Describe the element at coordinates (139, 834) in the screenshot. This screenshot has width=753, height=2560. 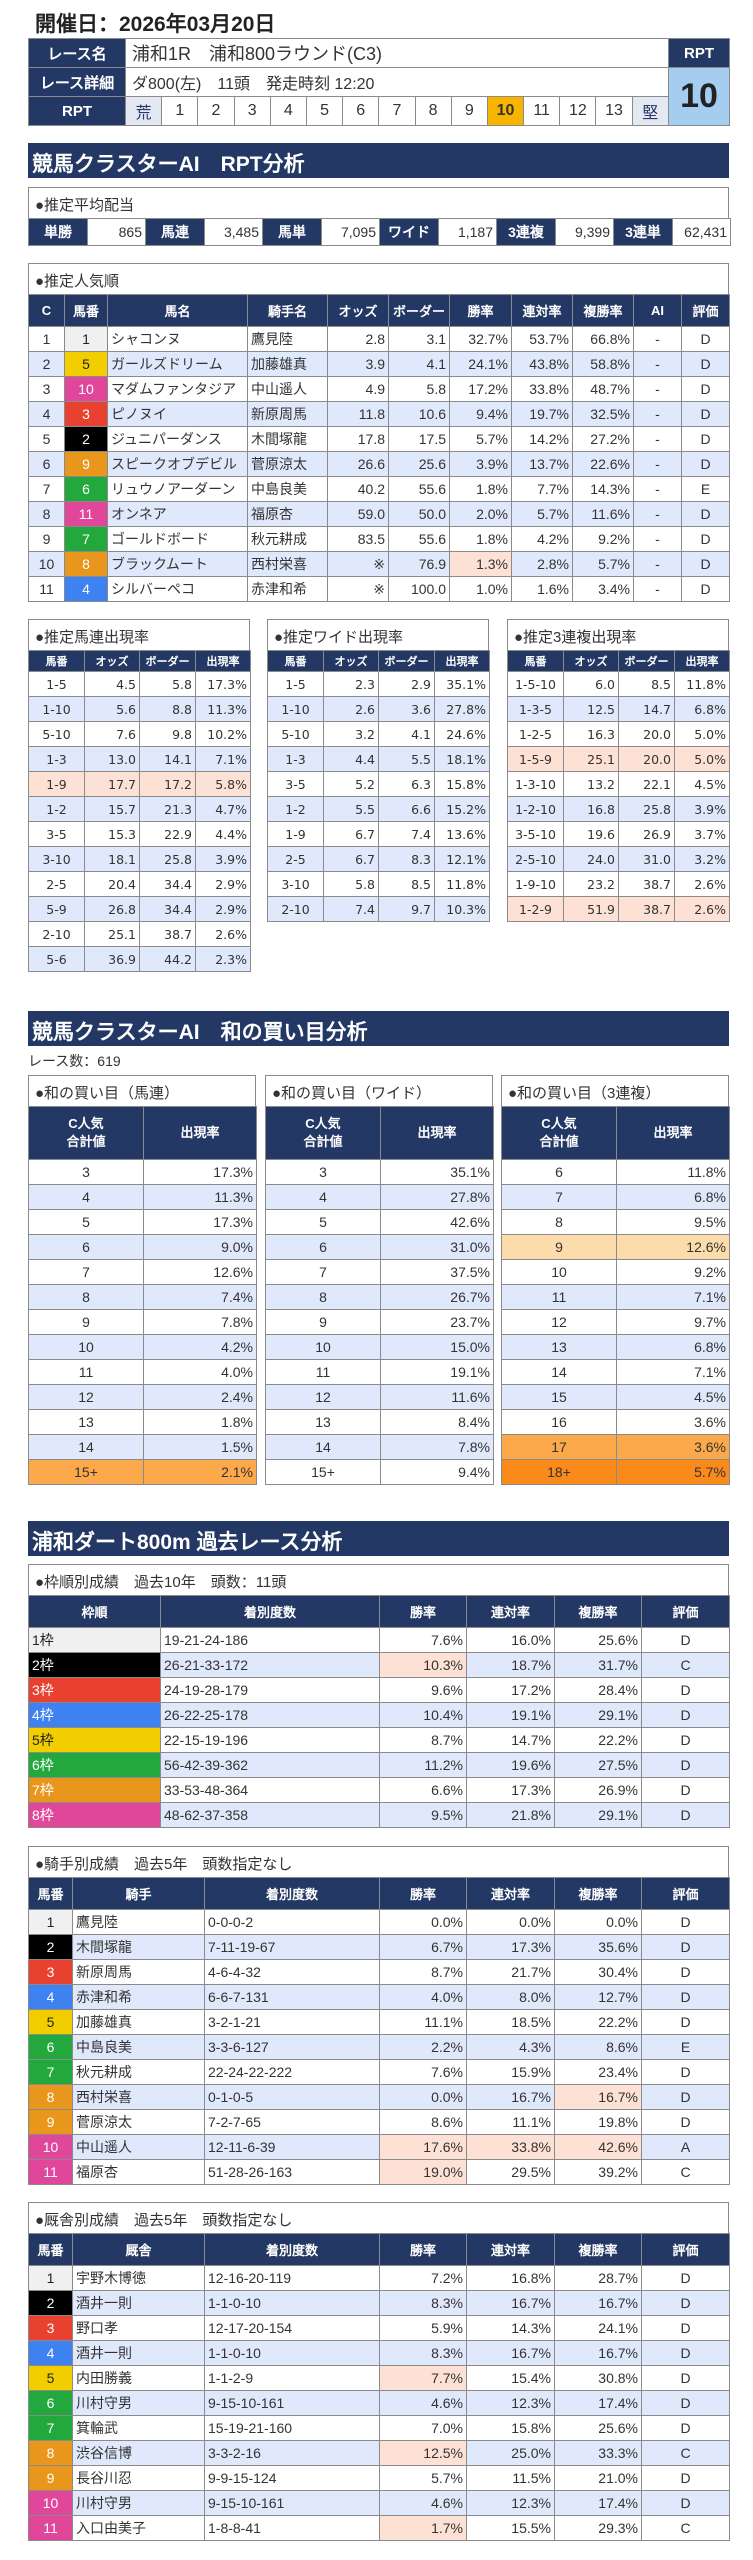
I see `table-row: 3-5 15.3 22.9 4.4%` at that location.